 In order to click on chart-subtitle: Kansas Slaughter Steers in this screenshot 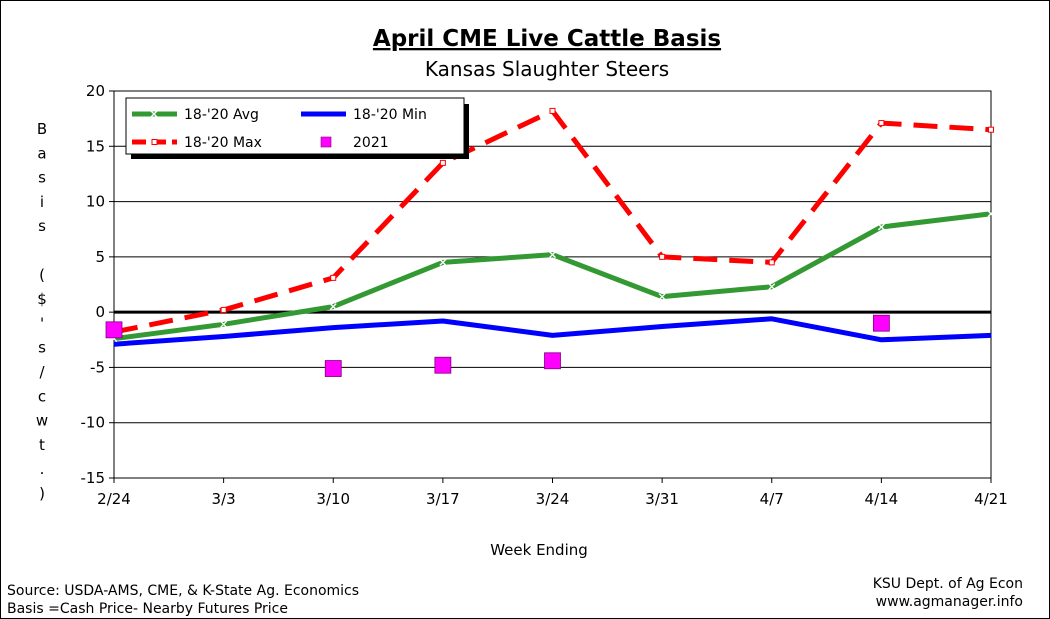, I will do `click(547, 69)`.